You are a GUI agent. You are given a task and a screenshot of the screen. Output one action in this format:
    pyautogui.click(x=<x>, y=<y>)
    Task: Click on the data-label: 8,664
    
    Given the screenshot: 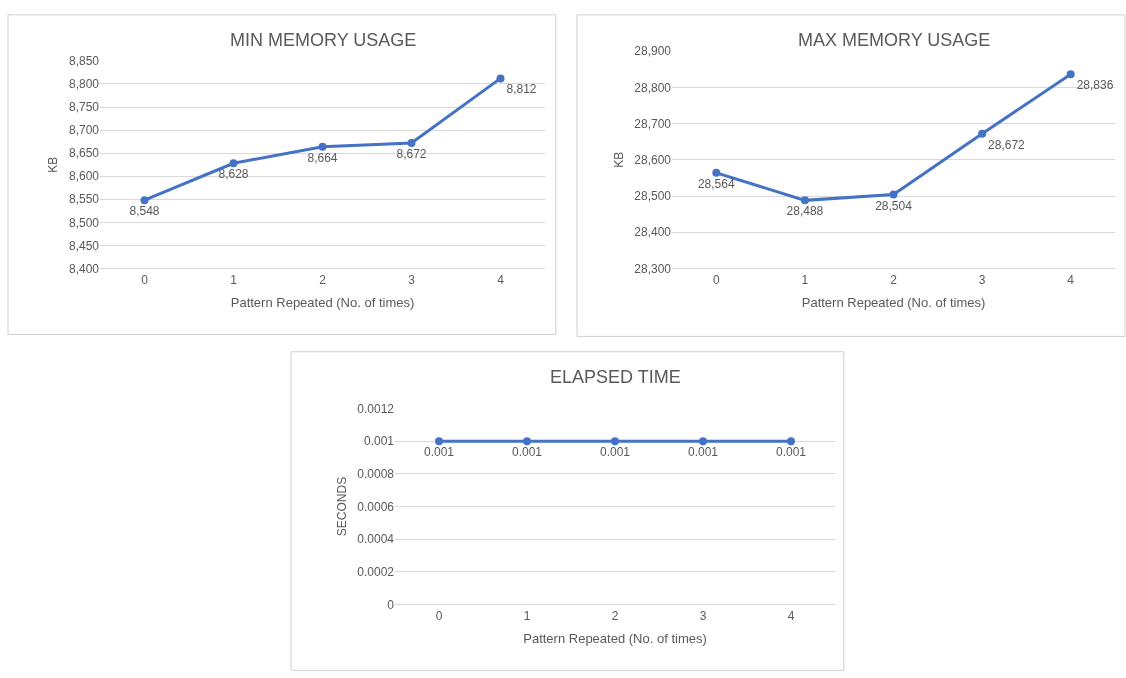 What is the action you would take?
    pyautogui.click(x=322, y=157)
    